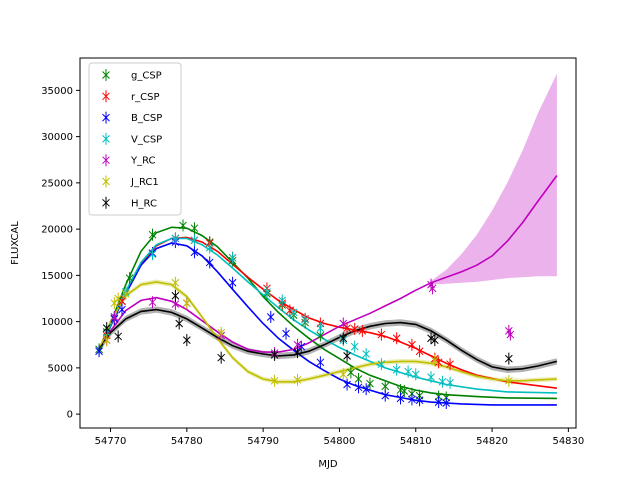 The image size is (640, 480). I want to click on legend-label: g_CSP, so click(146, 76).